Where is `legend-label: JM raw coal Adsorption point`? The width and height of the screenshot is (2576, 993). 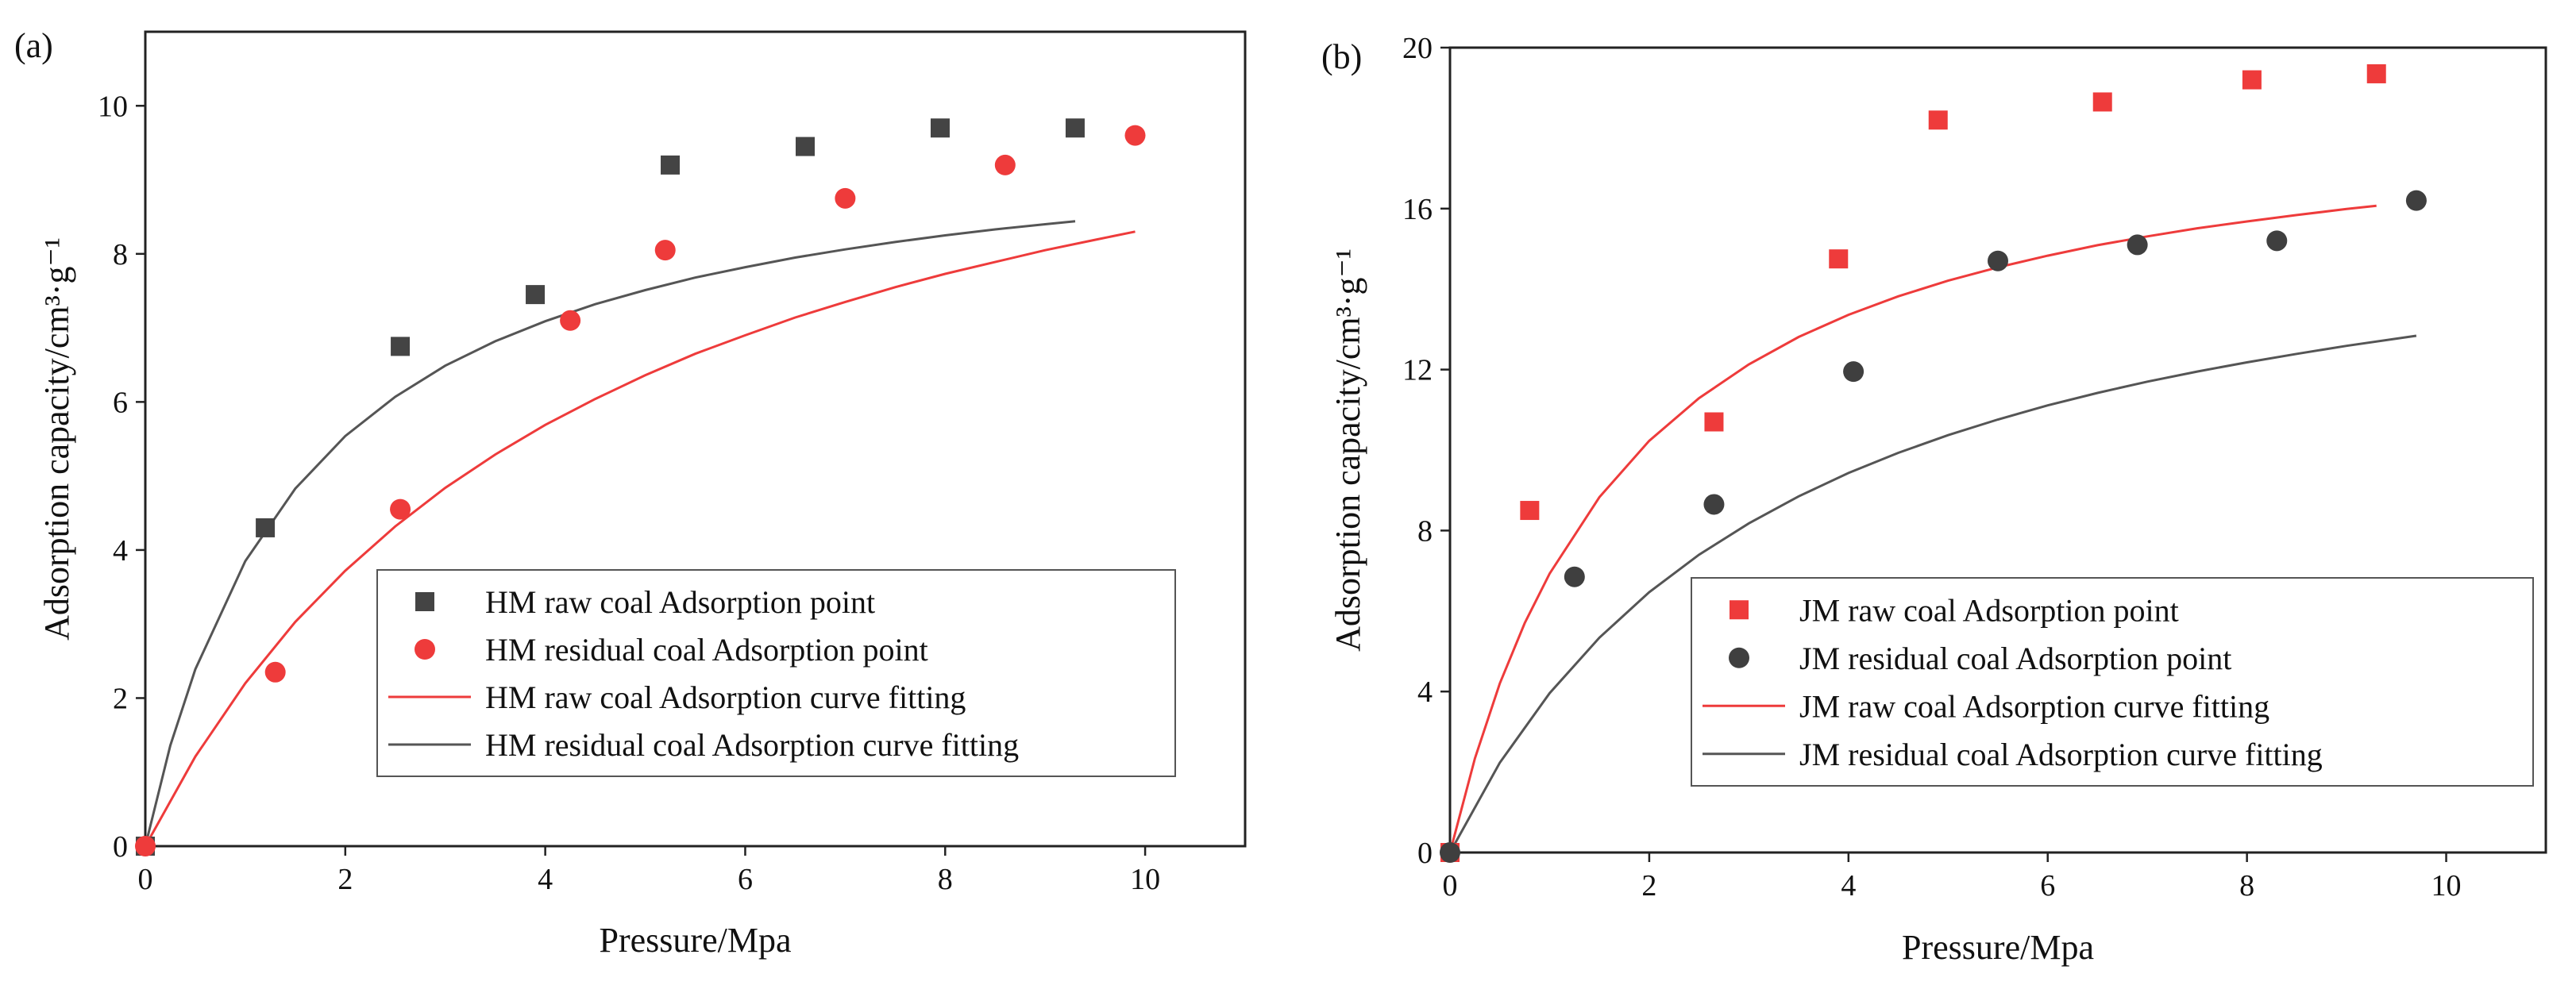
legend-label: JM raw coal Adsorption point is located at coordinates (1989, 610).